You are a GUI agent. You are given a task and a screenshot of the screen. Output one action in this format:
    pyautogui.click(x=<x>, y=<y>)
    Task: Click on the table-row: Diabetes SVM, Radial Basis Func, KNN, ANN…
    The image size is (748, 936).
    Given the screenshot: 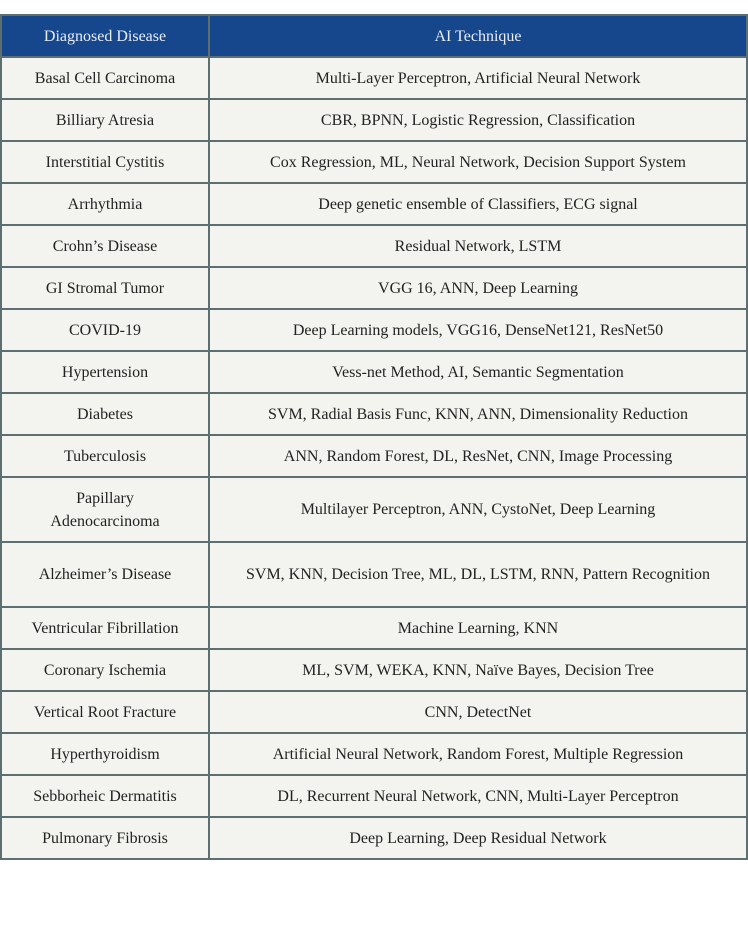 What is the action you would take?
    pyautogui.click(x=374, y=414)
    